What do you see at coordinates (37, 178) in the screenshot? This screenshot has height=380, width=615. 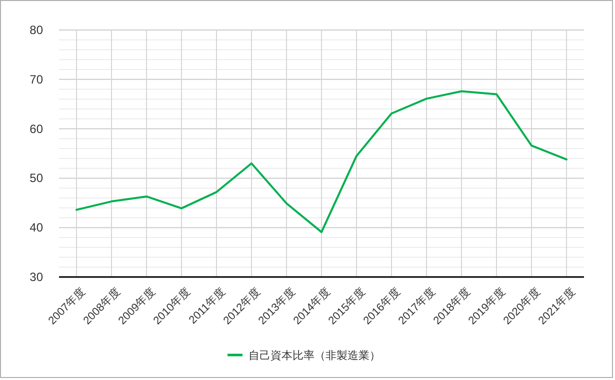 I see `y-tick-label: 50` at bounding box center [37, 178].